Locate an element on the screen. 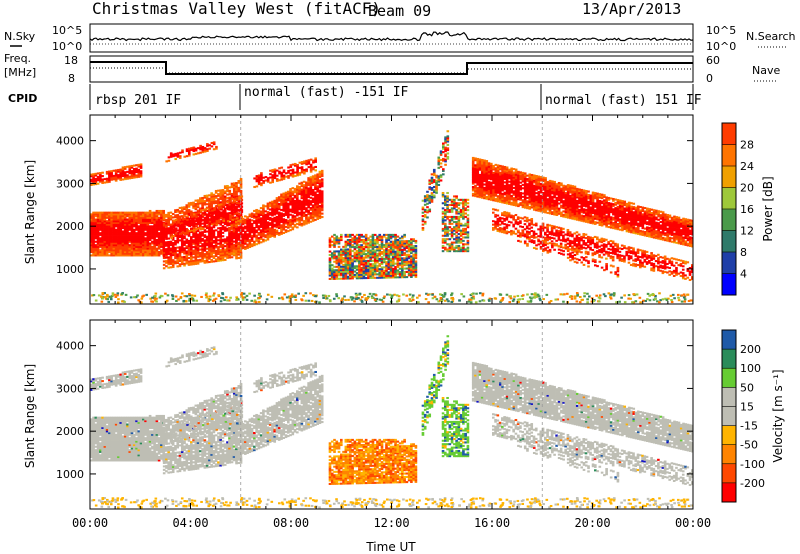 This screenshot has width=800, height=554. noise-tick-low-right: 10^0 is located at coordinates (721, 46).